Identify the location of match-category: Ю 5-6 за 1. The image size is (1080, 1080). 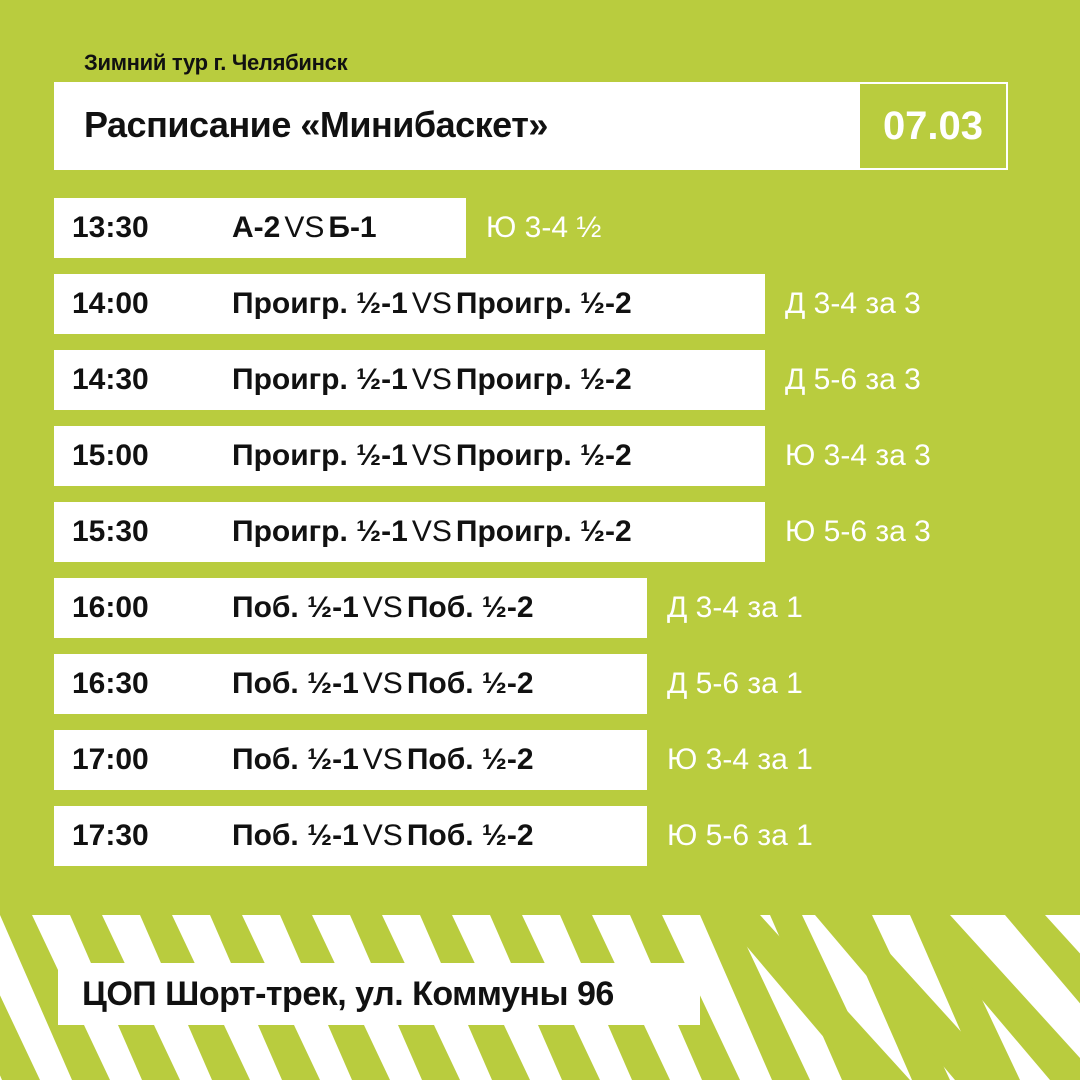
(740, 835).